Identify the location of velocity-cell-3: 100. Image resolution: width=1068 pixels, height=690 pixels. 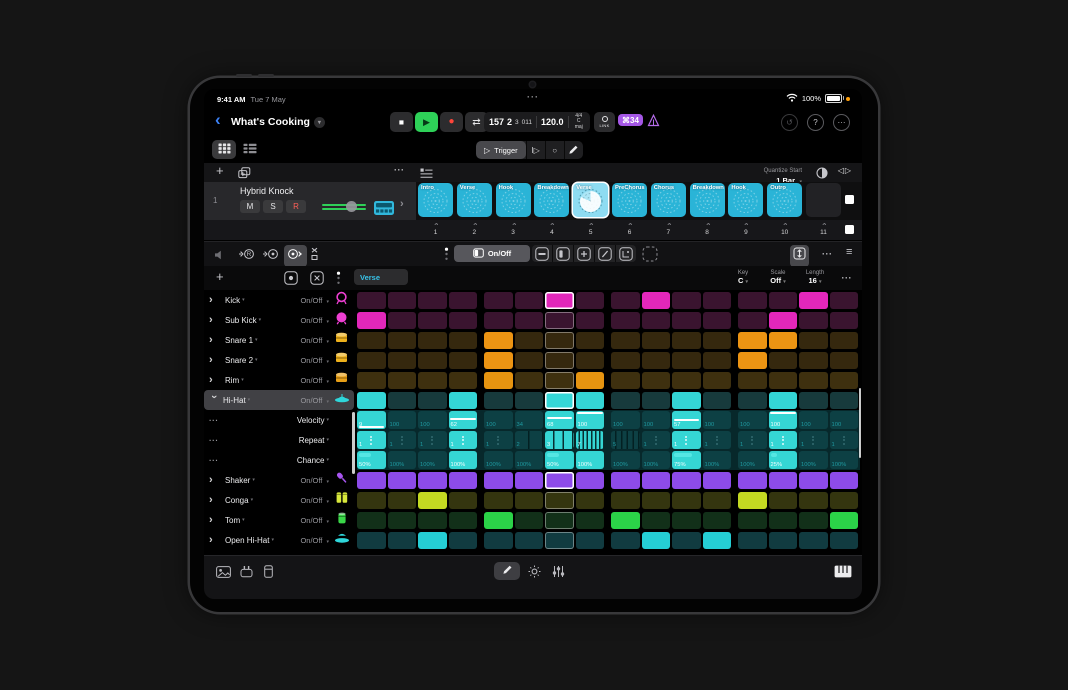
(432, 420).